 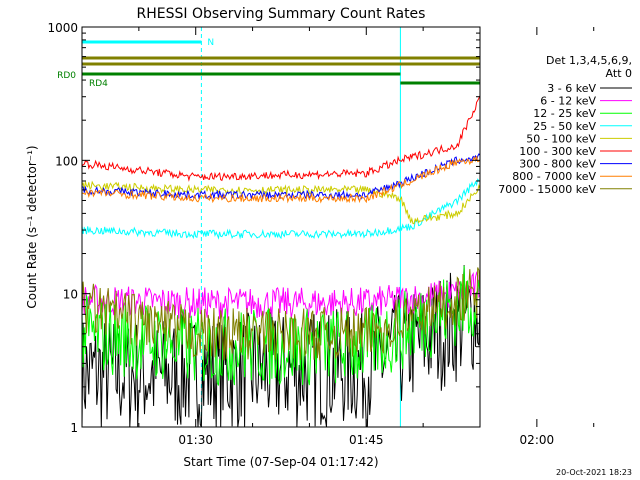 What do you see at coordinates (66, 76) in the screenshot?
I see `state-label-rd0: RD0` at bounding box center [66, 76].